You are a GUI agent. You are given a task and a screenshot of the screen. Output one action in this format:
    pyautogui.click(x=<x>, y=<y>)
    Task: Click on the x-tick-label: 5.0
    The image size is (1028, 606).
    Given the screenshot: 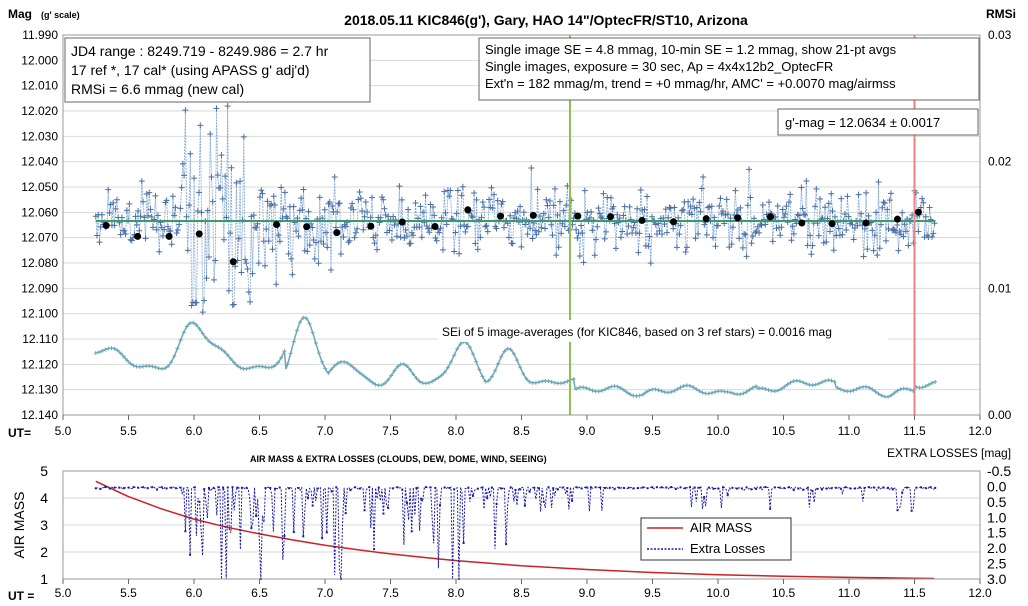 What is the action you would take?
    pyautogui.click(x=63, y=431)
    